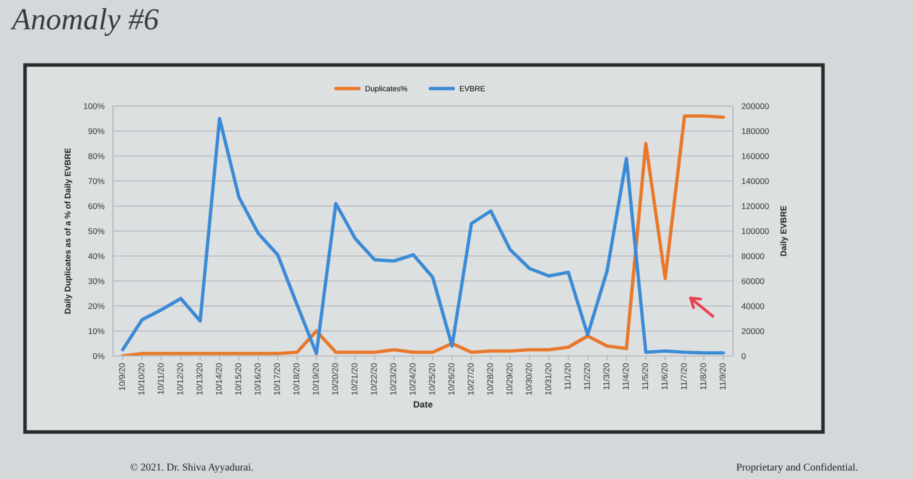 The width and height of the screenshot is (913, 479). I want to click on x-tick-label: 10/24/20, so click(412, 379).